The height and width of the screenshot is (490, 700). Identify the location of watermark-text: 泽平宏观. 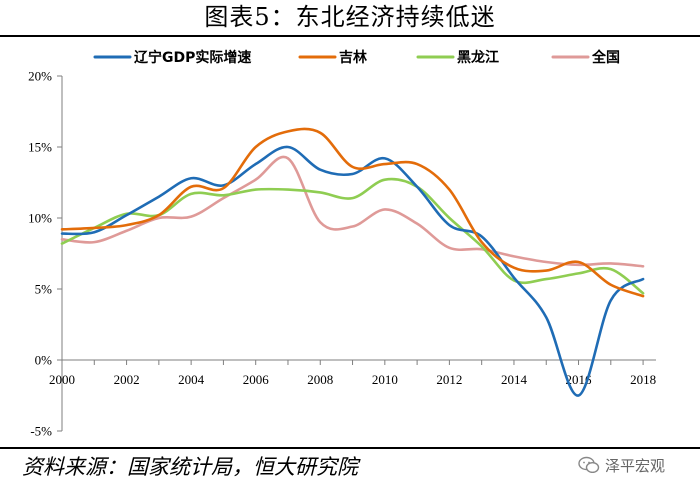
(635, 465).